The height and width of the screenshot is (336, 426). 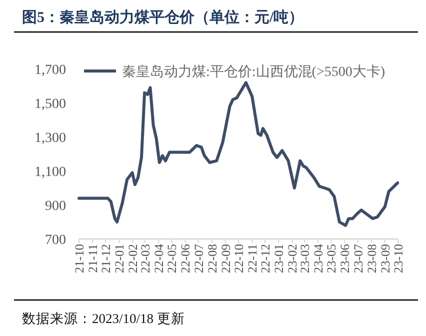 I want to click on y-tick-label: 1,700, so click(x=50, y=70).